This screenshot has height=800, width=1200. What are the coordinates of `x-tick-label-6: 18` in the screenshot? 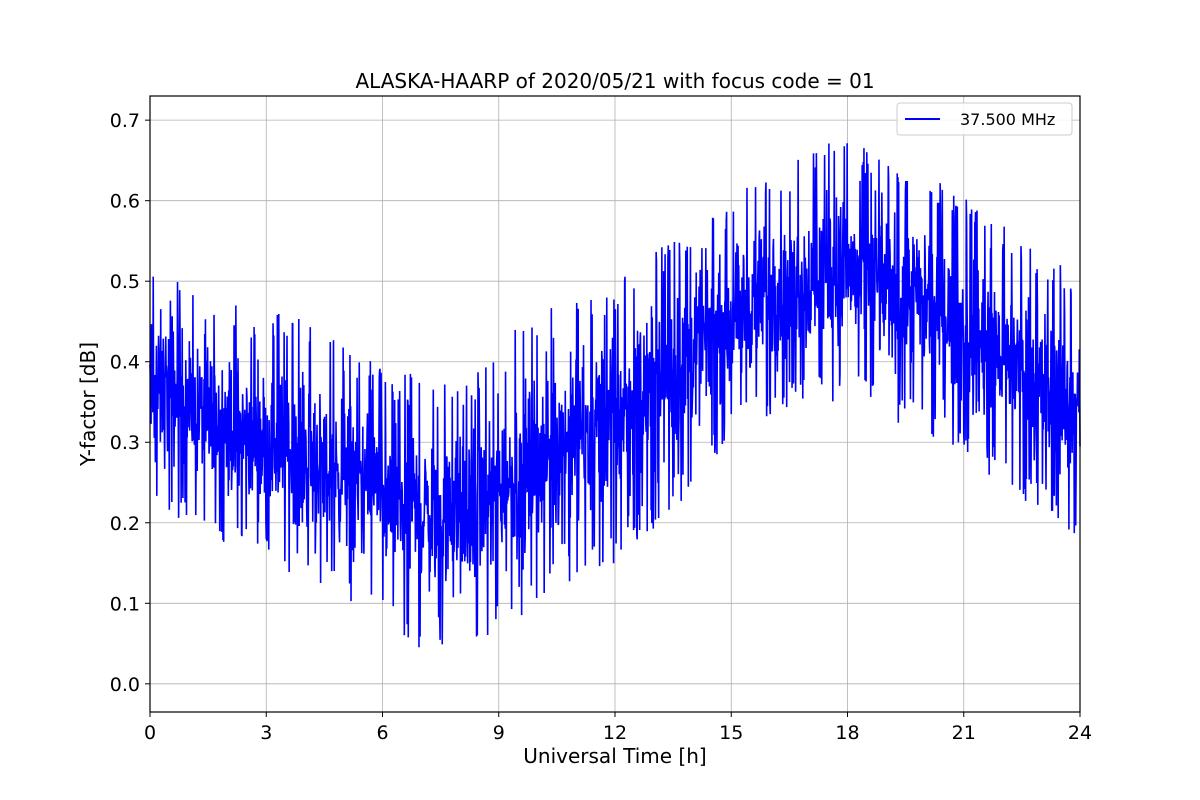 It's located at (847, 733).